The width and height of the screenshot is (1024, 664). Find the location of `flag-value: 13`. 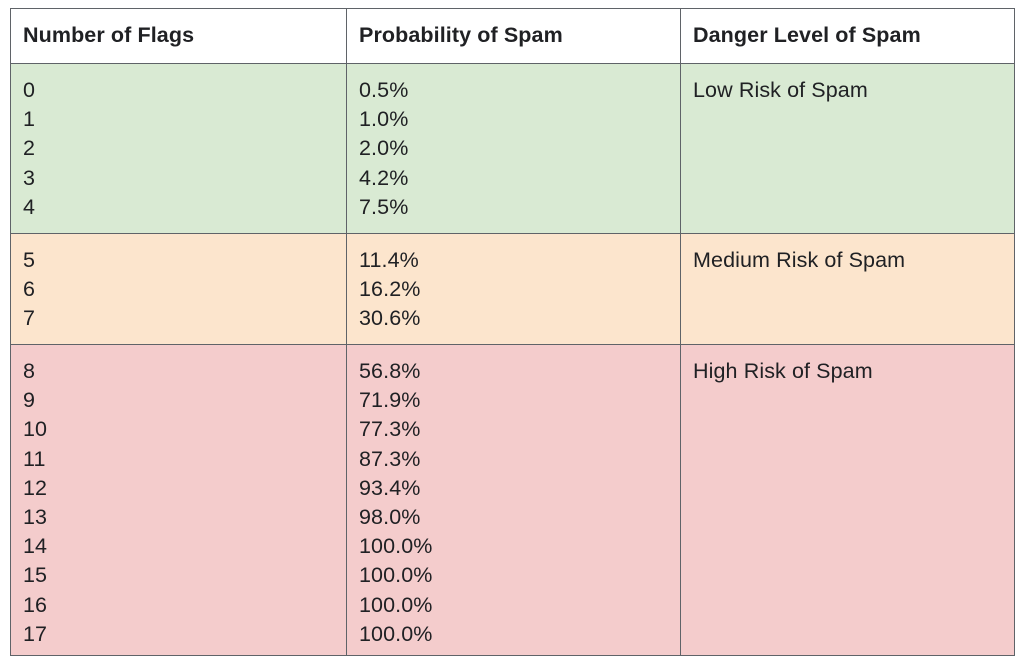

flag-value: 13 is located at coordinates (35, 517).